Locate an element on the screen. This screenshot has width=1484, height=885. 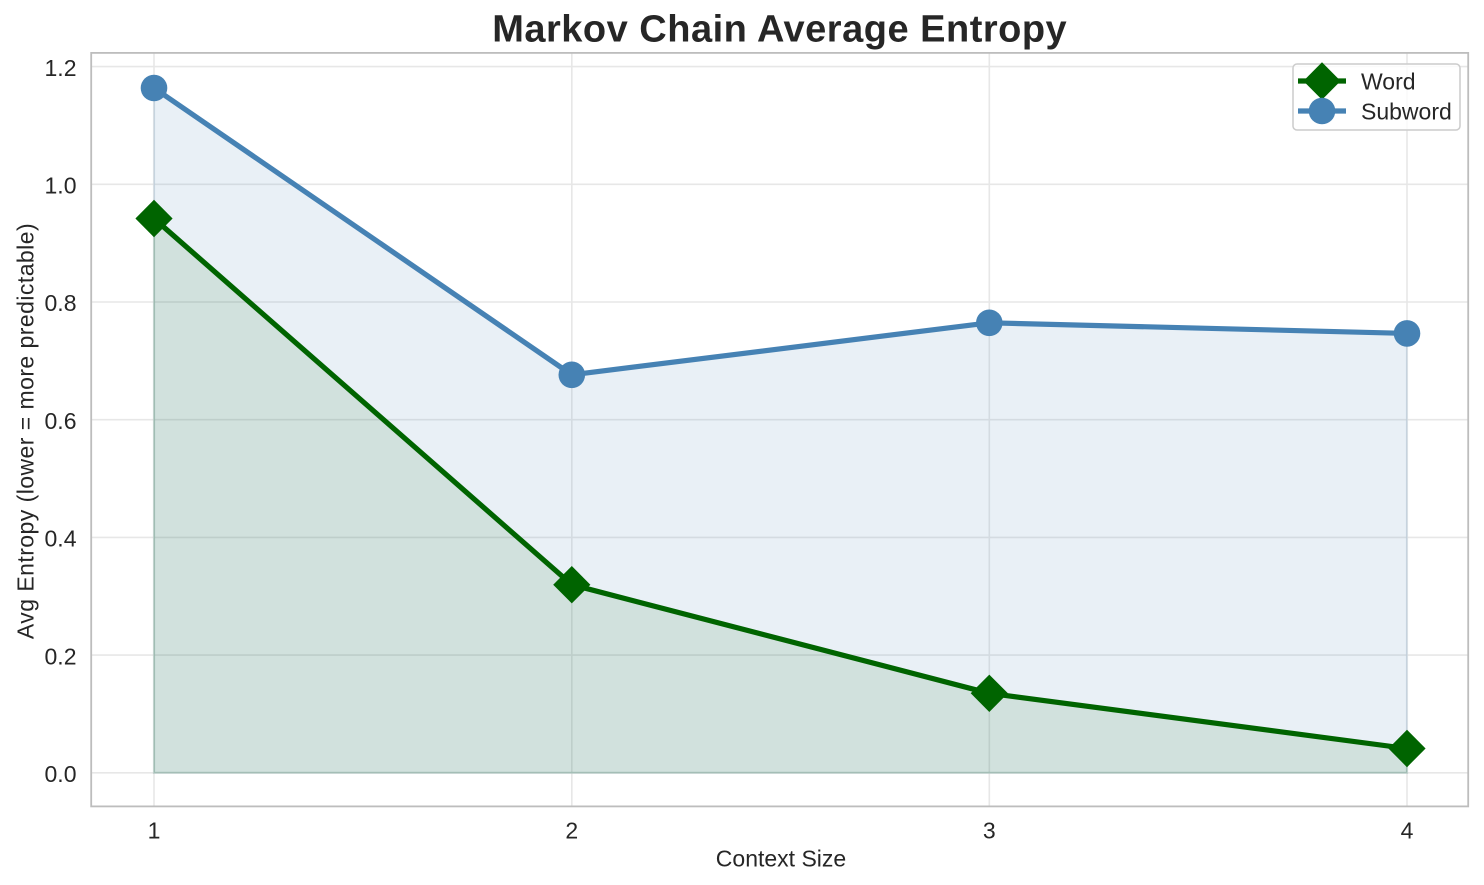
svg-text: Context Size is located at coordinates (781, 859).